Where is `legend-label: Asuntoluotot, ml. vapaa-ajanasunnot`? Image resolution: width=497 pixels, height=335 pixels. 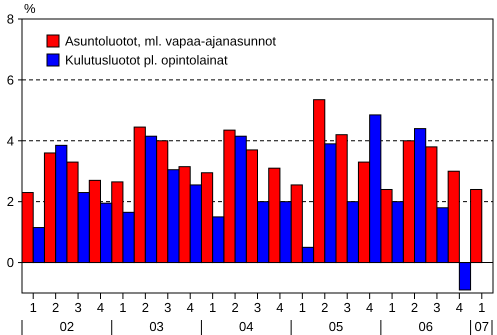 legend-label: Asuntoluotot, ml. vapaa-ajanasunnot is located at coordinates (170, 41).